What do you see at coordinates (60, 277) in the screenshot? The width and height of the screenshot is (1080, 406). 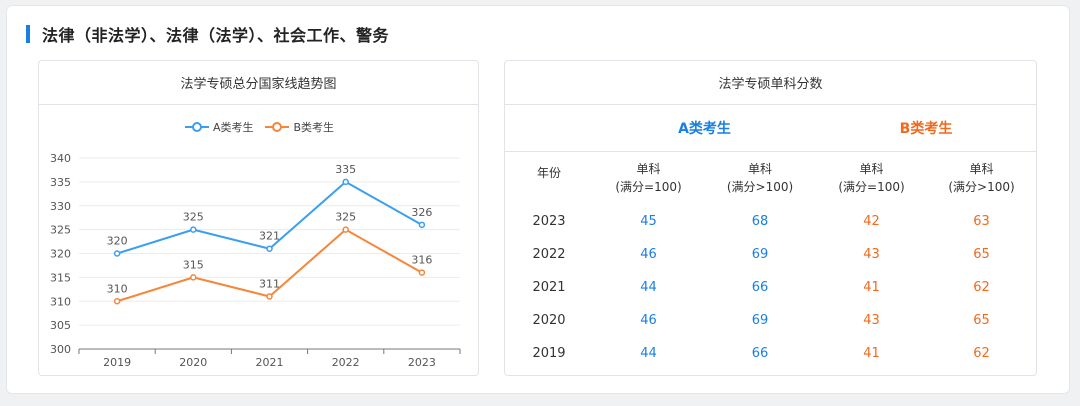 I see `y-tick-label: 315` at bounding box center [60, 277].